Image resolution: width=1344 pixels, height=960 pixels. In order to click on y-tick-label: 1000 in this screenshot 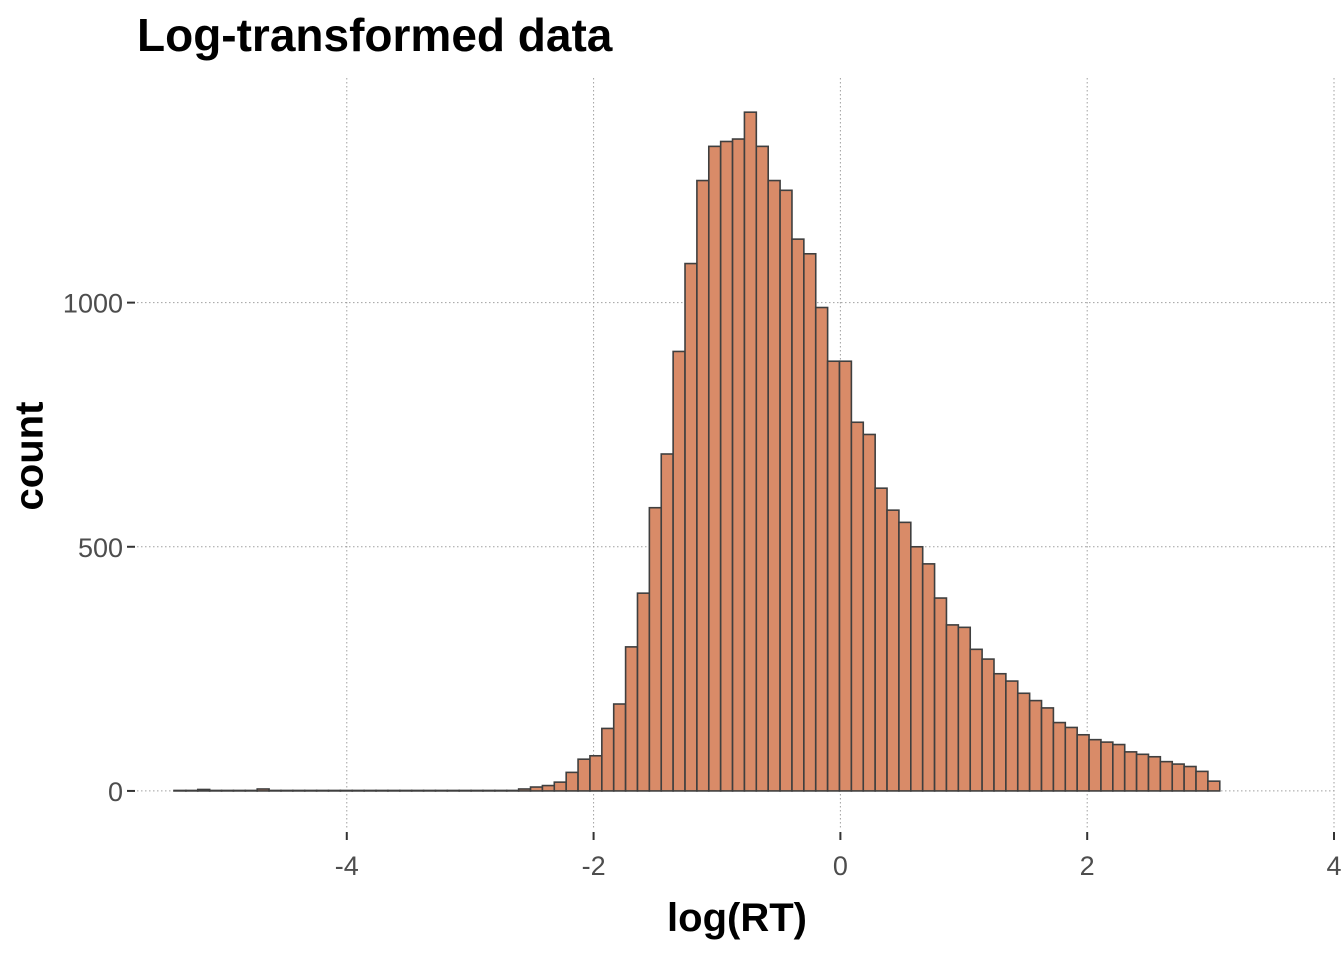, I will do `click(93, 304)`.